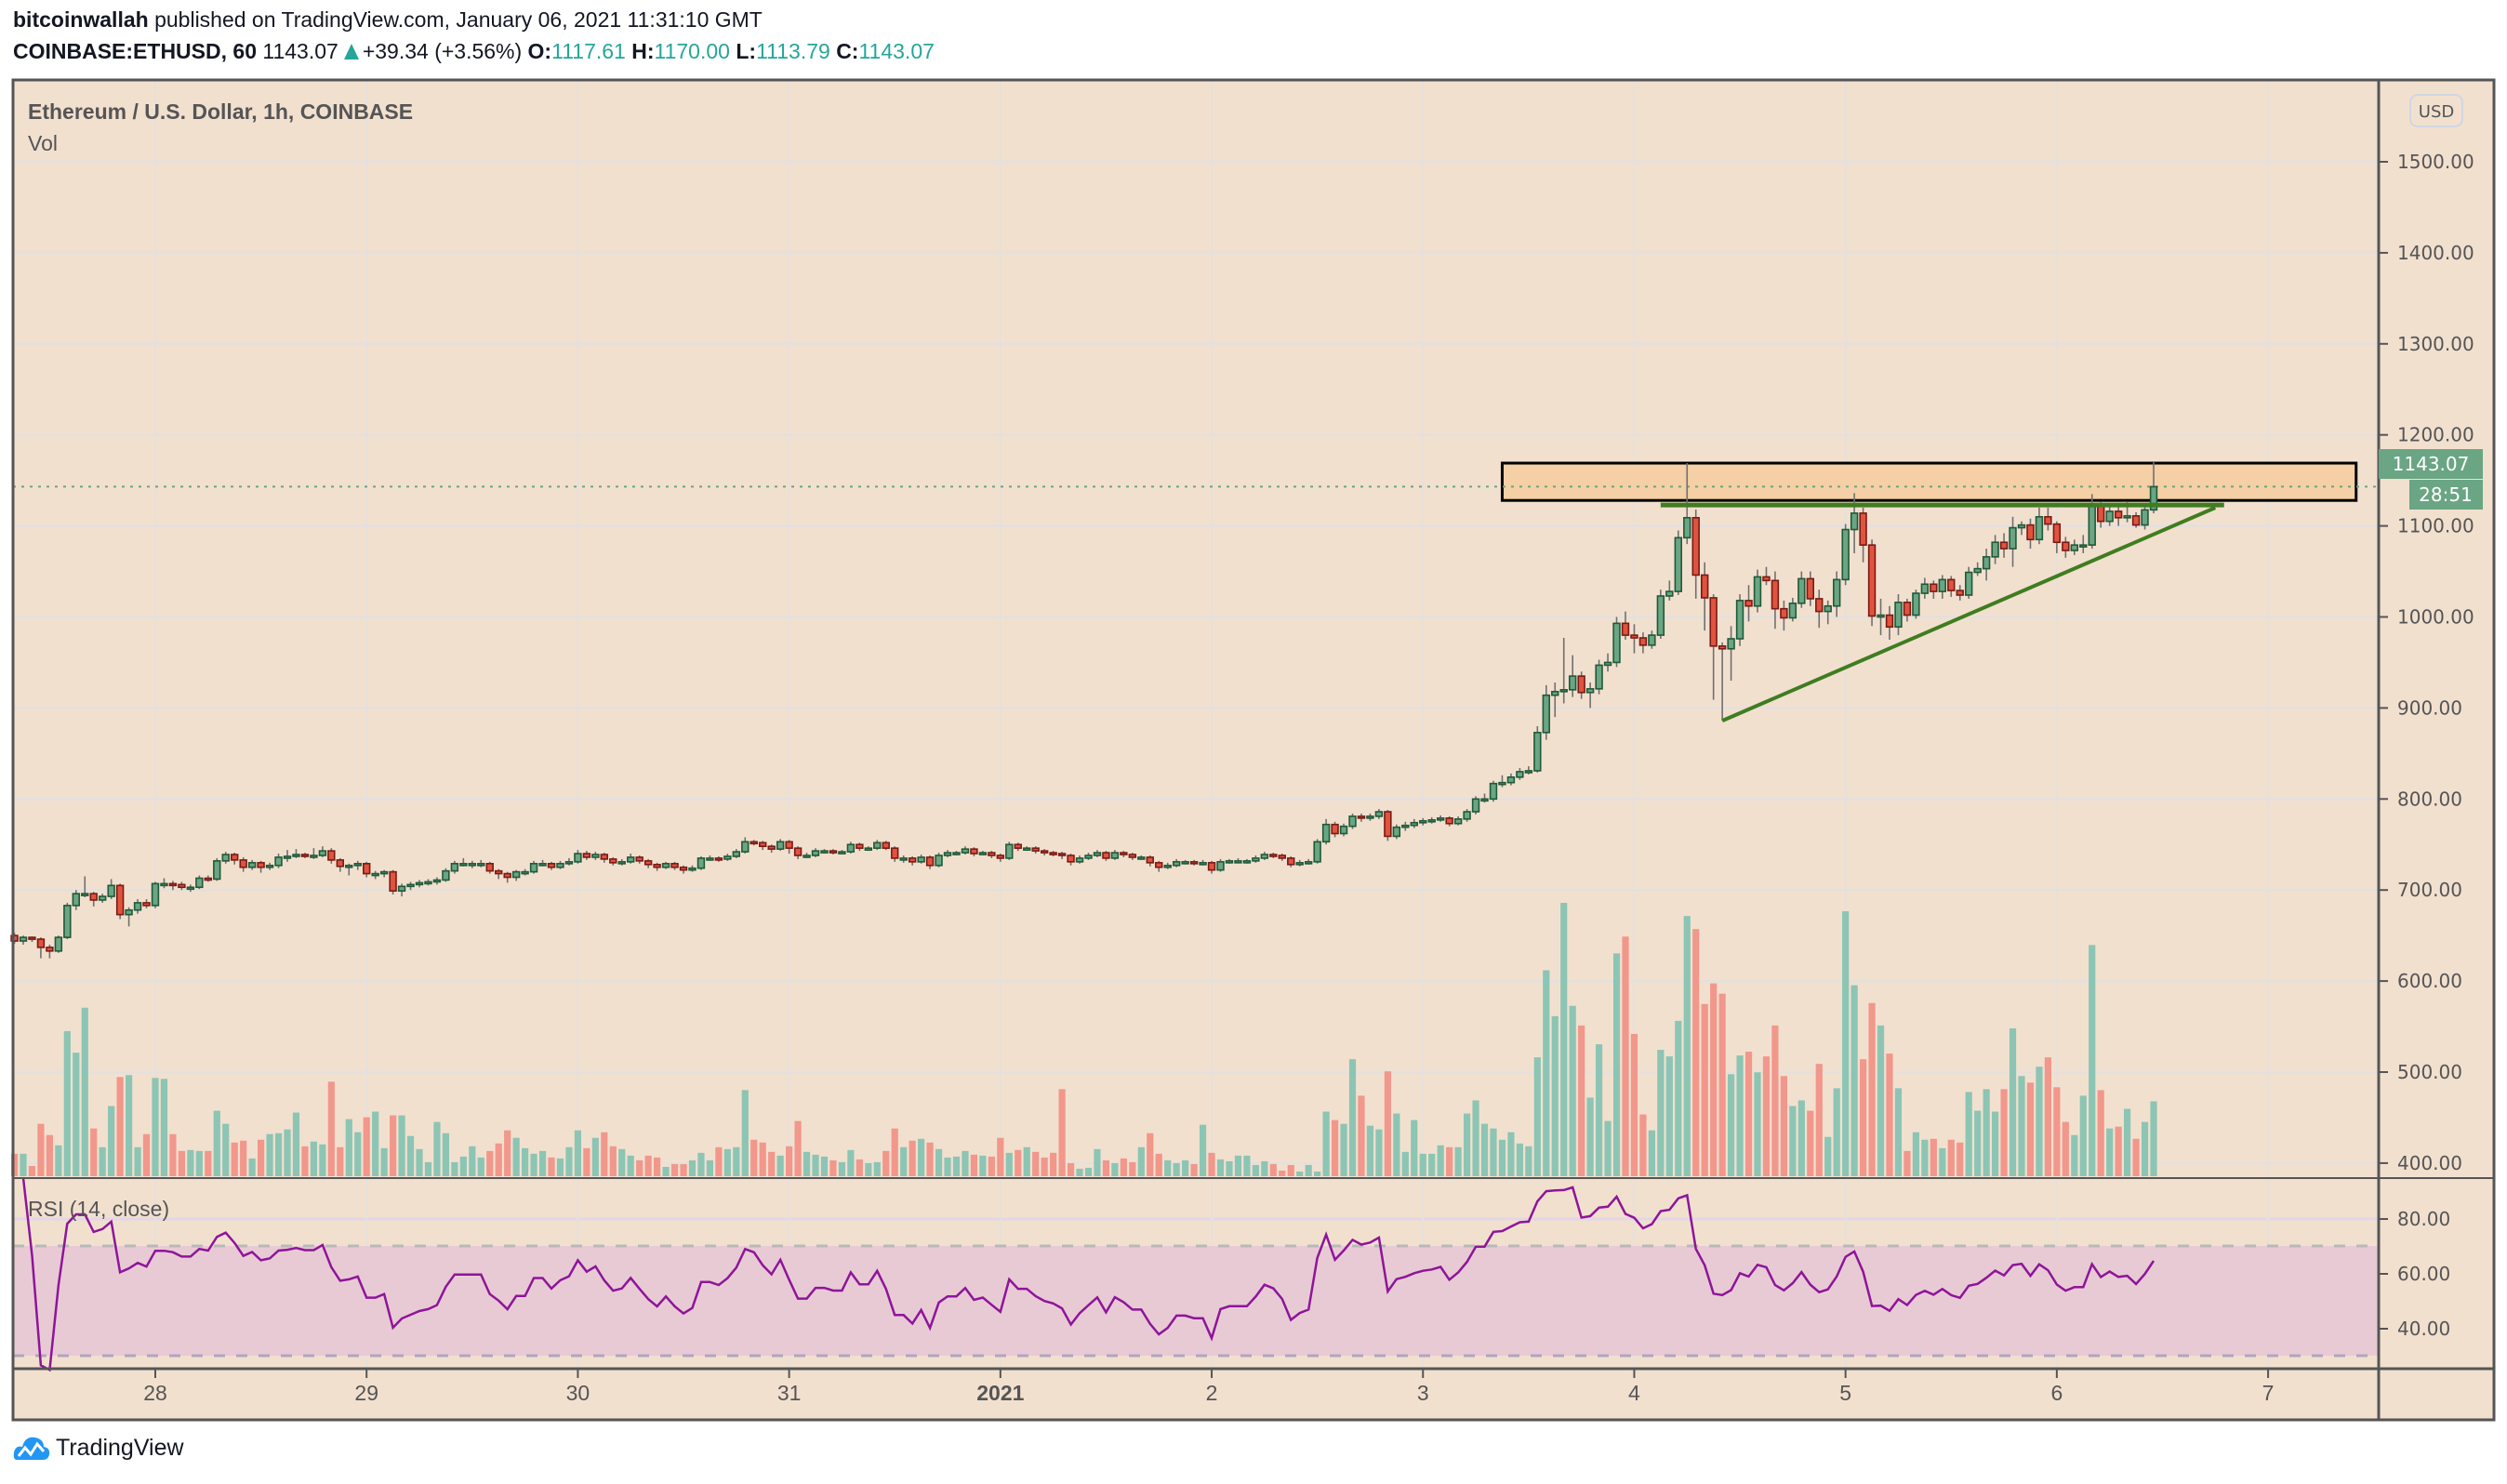 This screenshot has height=1484, width=2507. I want to click on countdown-badge, so click(2446, 495).